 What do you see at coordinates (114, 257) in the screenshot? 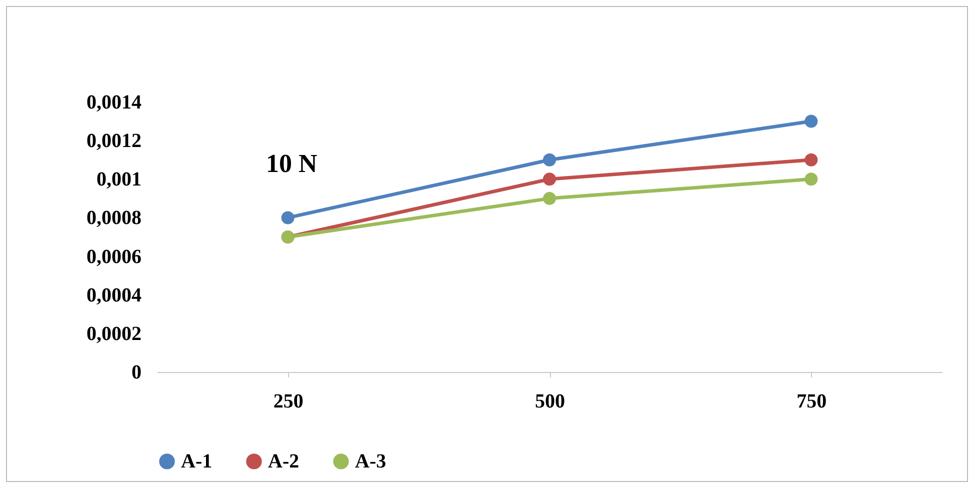
I see `y-tick-label: 0,0006` at bounding box center [114, 257].